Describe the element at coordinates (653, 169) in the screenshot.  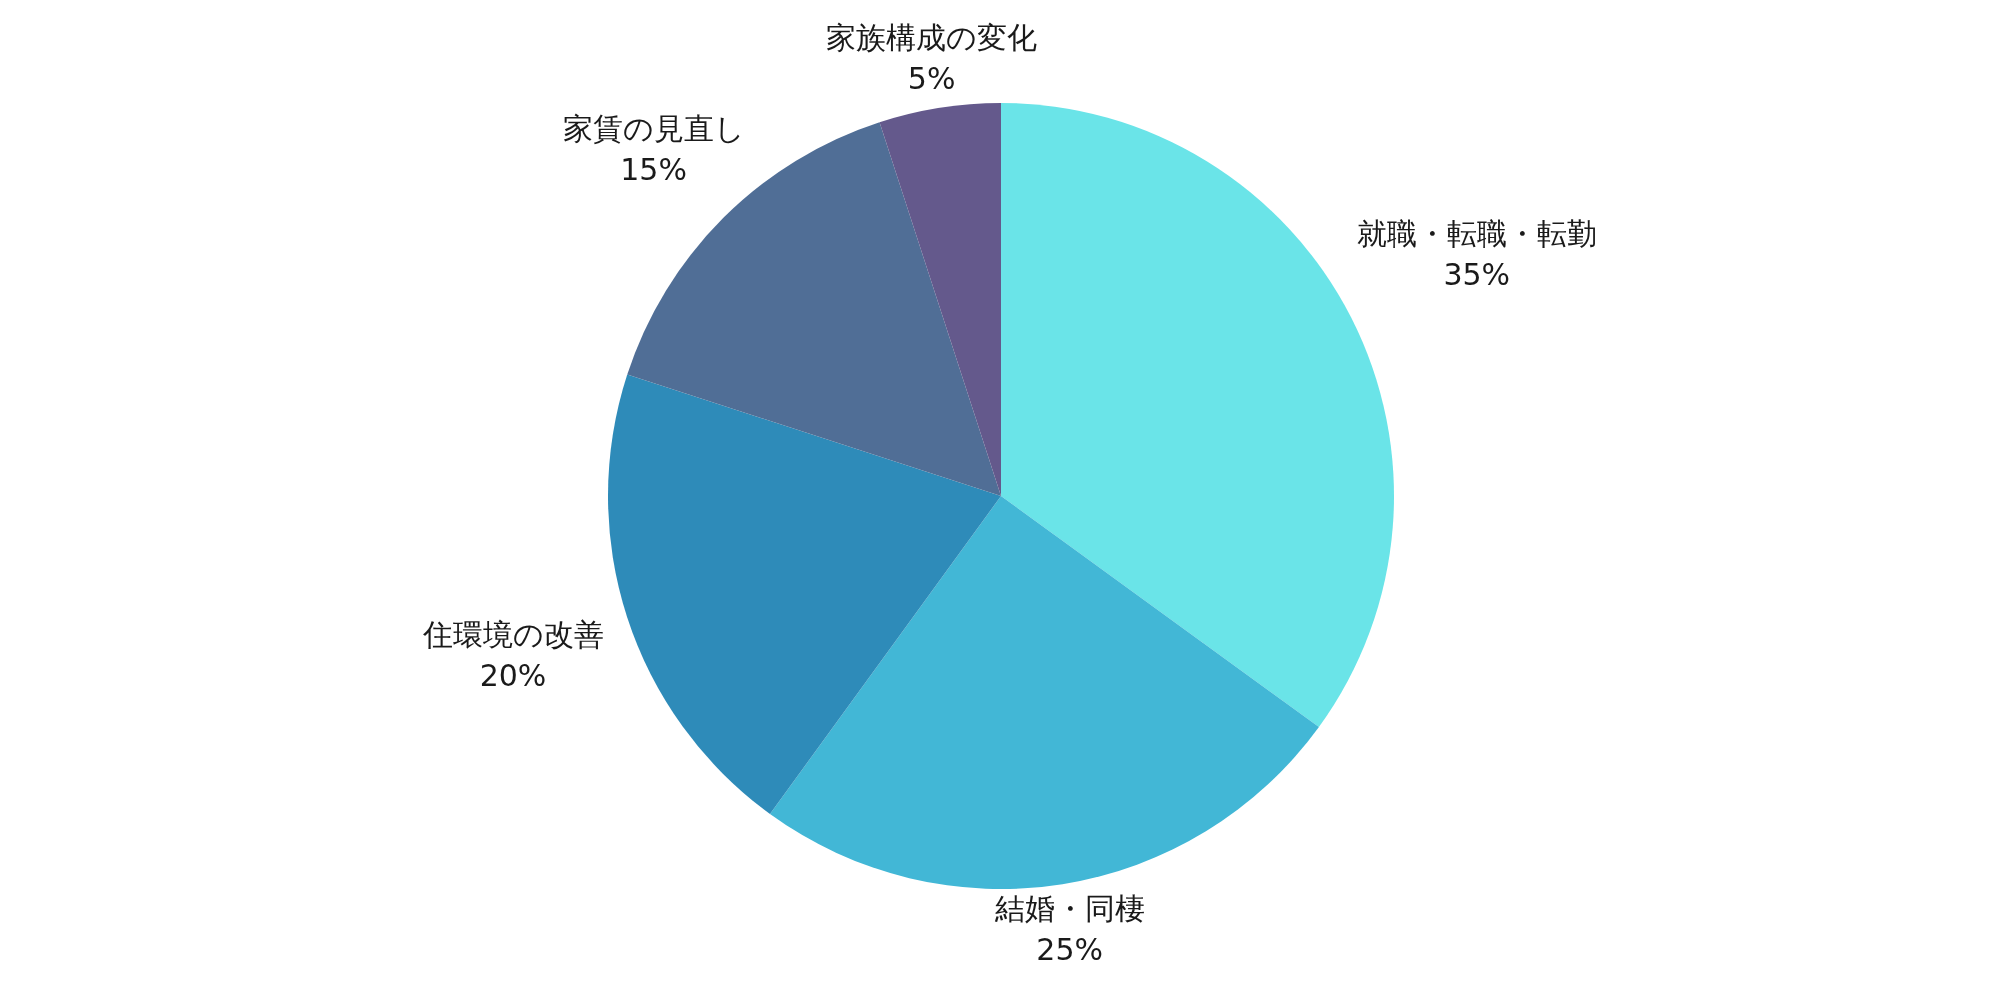
I see `data-label: 15%` at that location.